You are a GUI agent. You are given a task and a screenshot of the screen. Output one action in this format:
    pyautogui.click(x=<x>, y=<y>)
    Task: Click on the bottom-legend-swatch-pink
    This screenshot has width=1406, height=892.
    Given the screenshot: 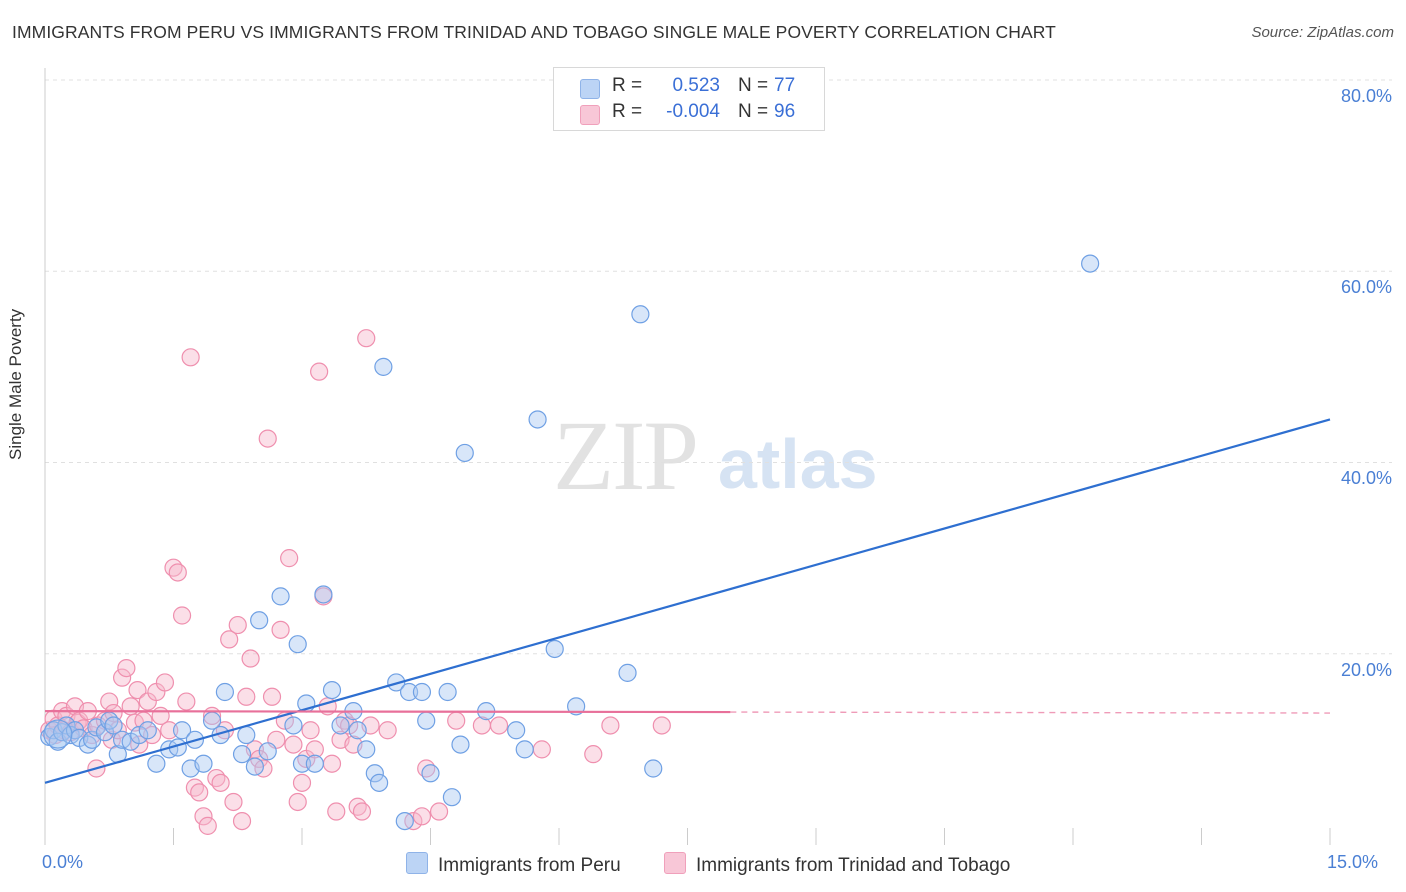 What is the action you would take?
    pyautogui.click(x=675, y=863)
    